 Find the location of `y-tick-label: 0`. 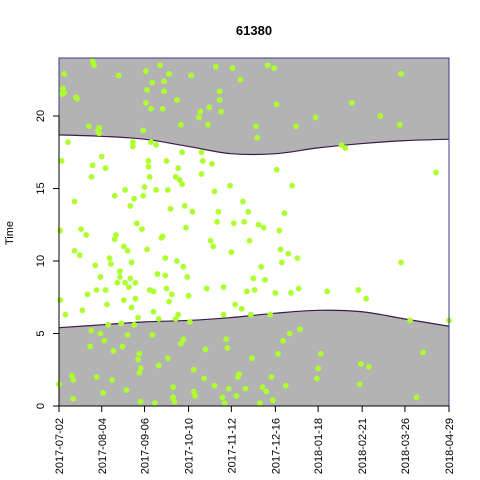

y-tick-label: 0 is located at coordinates (41, 406).